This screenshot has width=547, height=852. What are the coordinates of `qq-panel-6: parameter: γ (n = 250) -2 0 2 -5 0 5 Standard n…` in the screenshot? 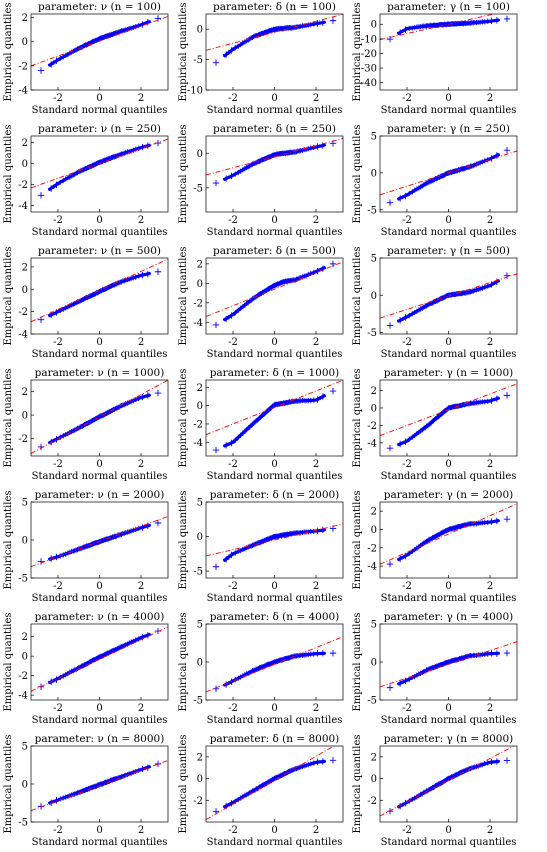 It's located at (435, 180).